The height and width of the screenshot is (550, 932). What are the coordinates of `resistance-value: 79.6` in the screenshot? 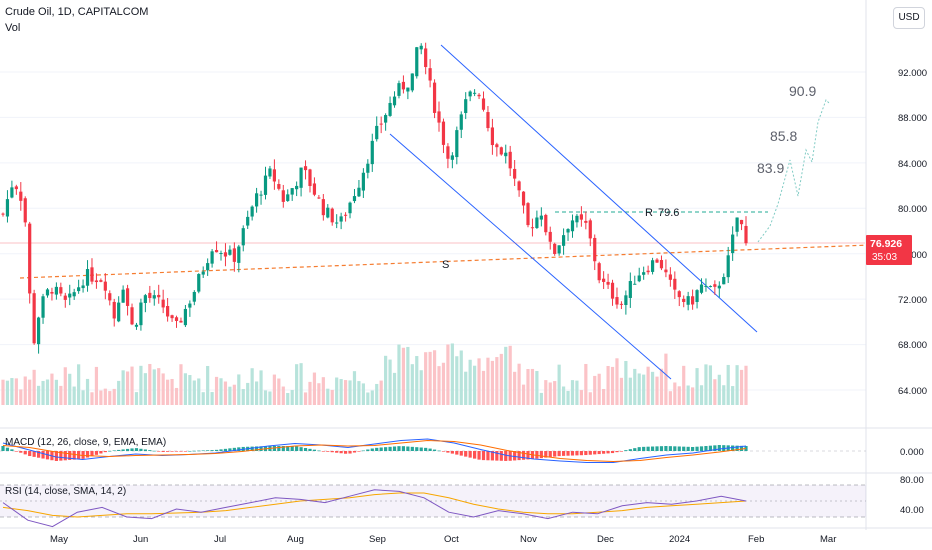 It's located at (668, 213).